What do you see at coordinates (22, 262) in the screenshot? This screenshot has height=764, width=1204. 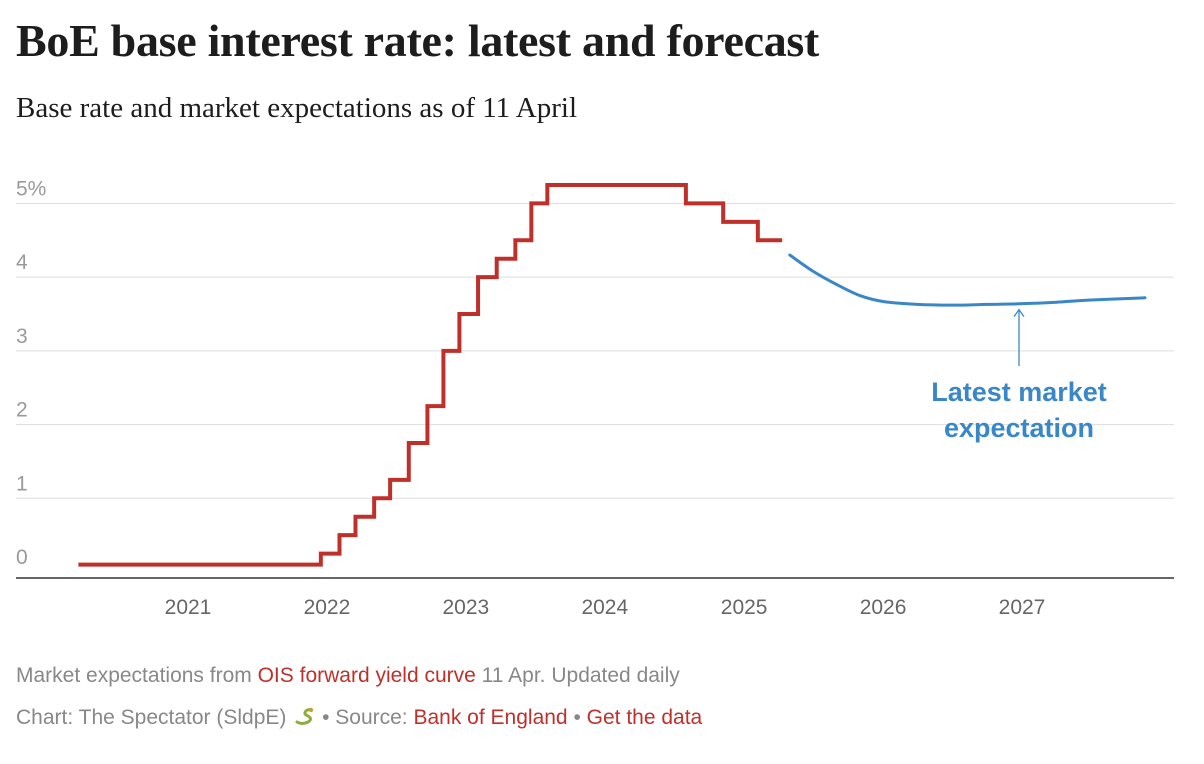 I see `y-tick-label: 4` at bounding box center [22, 262].